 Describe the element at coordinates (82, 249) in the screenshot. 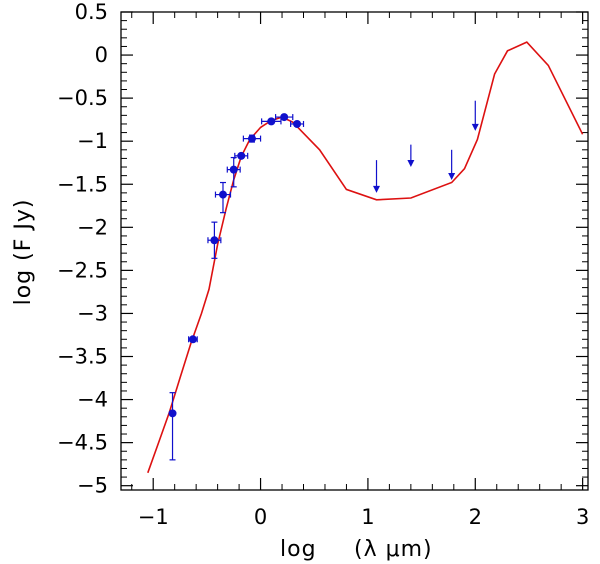

I see `y-tick-labels: 0.5 0 −0.5 −1 −1.5 −2 −2.5 −3 −3.5 −4 −4.5 −5` at that location.